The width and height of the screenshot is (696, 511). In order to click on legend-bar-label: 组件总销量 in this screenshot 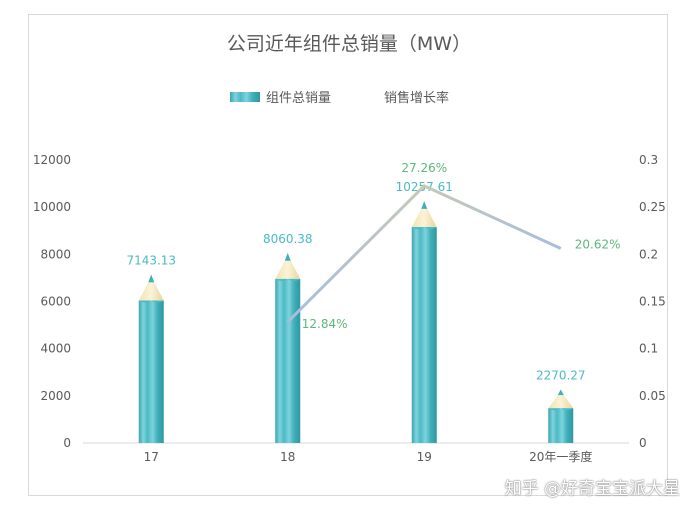, I will do `click(298, 98)`.